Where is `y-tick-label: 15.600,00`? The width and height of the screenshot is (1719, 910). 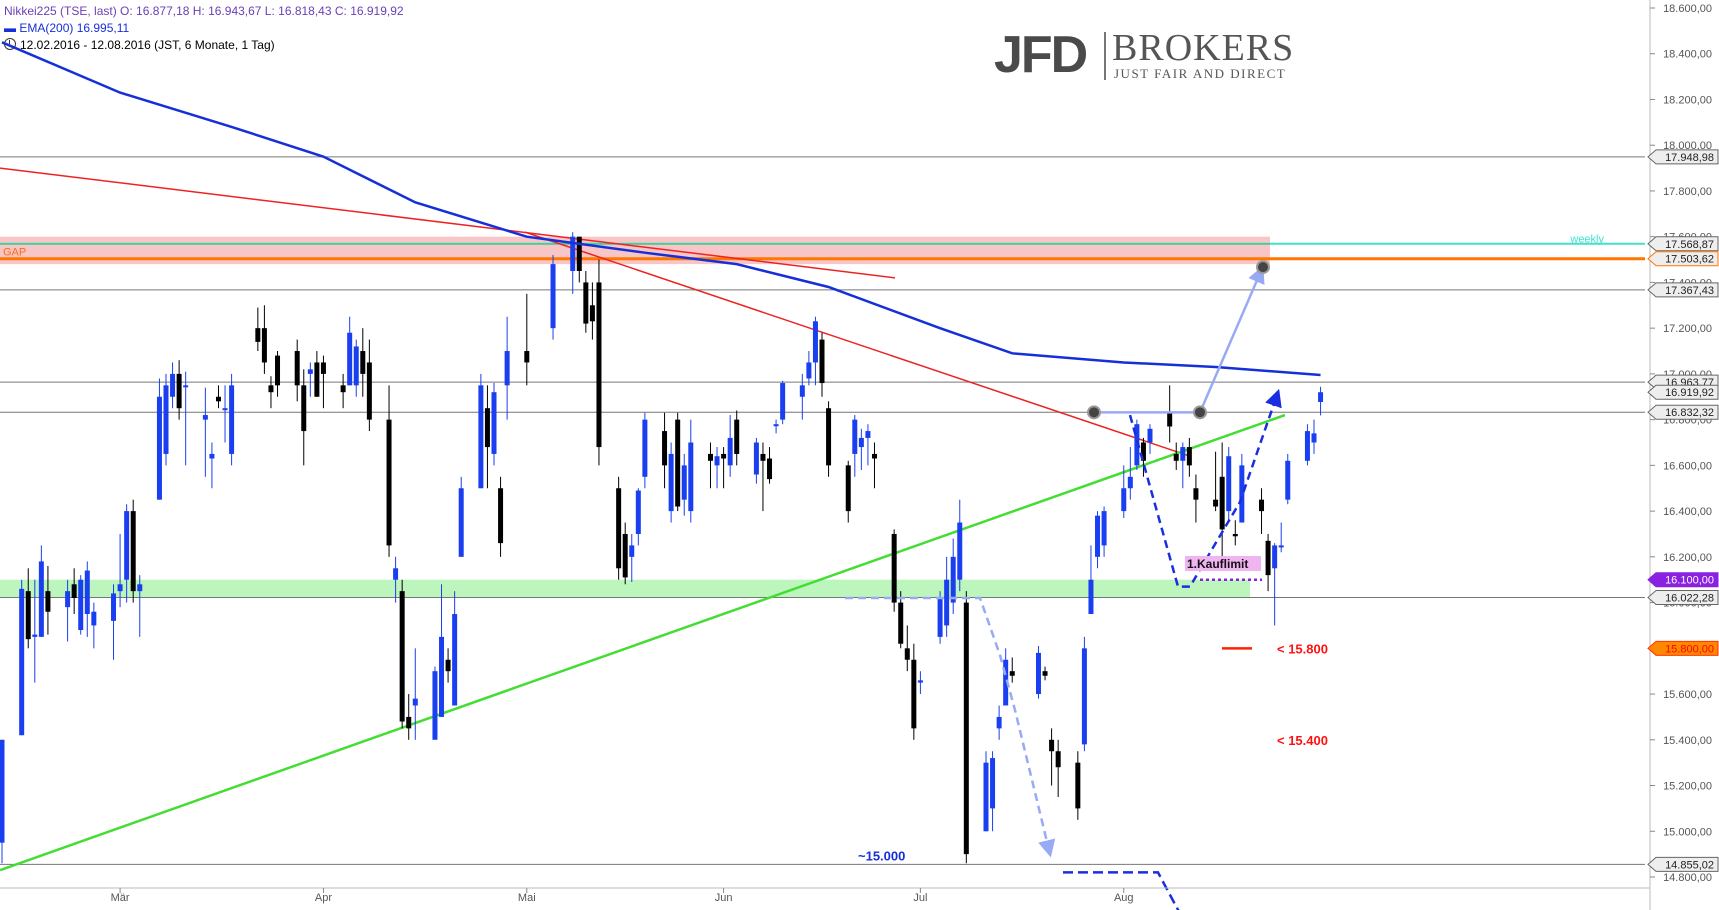
y-tick-label: 15.600,00 is located at coordinates (1687, 695).